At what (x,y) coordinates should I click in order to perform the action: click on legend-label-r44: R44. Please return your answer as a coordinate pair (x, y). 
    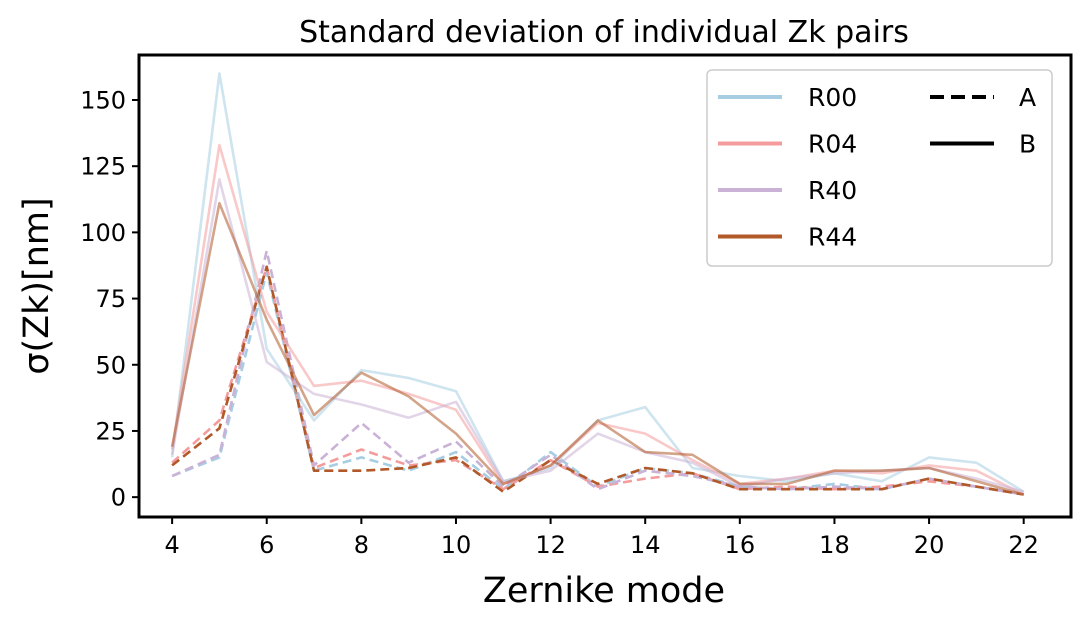
    Looking at the image, I should click on (832, 237).